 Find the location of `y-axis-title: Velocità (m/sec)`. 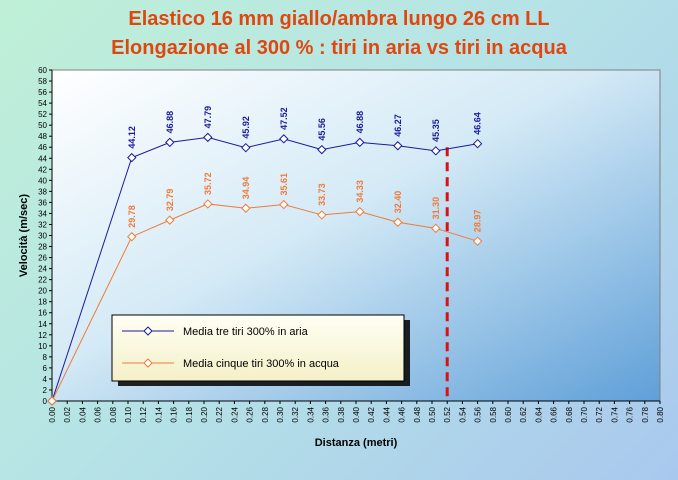

y-axis-title: Velocità (m/sec) is located at coordinates (24, 235).